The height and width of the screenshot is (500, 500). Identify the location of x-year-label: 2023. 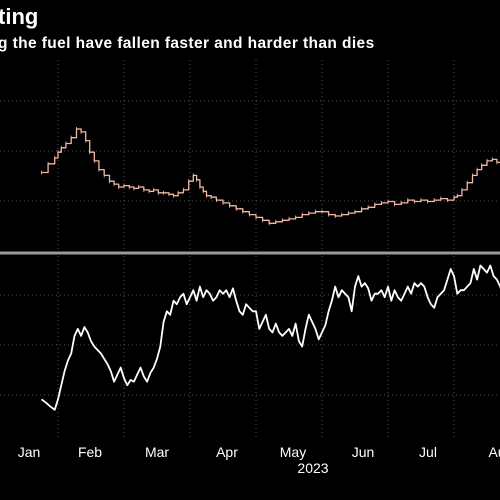
(312, 468).